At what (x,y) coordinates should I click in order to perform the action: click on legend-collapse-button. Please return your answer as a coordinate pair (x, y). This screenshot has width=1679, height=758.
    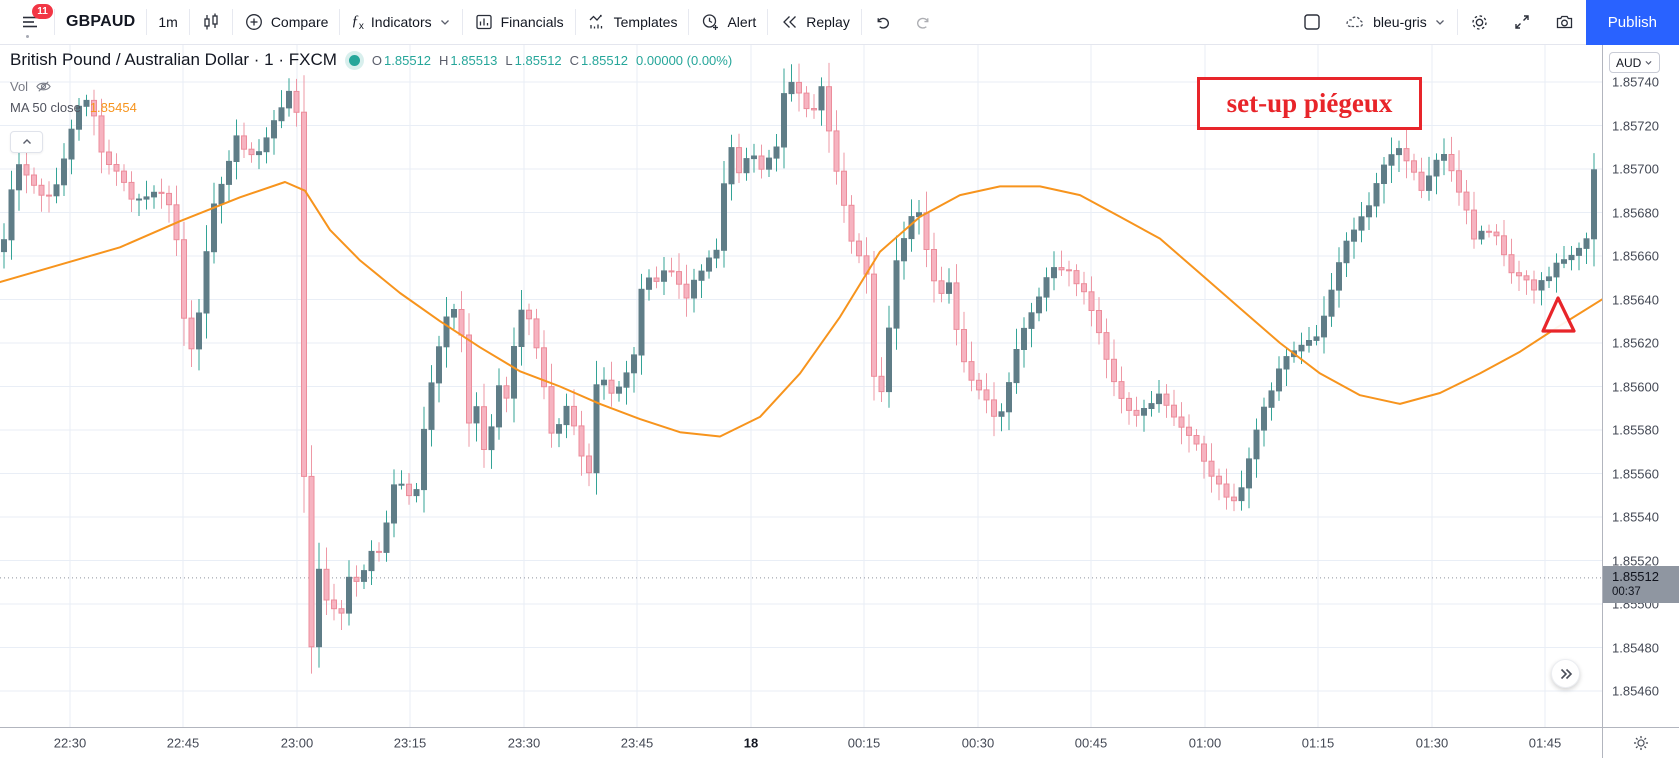
    Looking at the image, I should click on (26, 142).